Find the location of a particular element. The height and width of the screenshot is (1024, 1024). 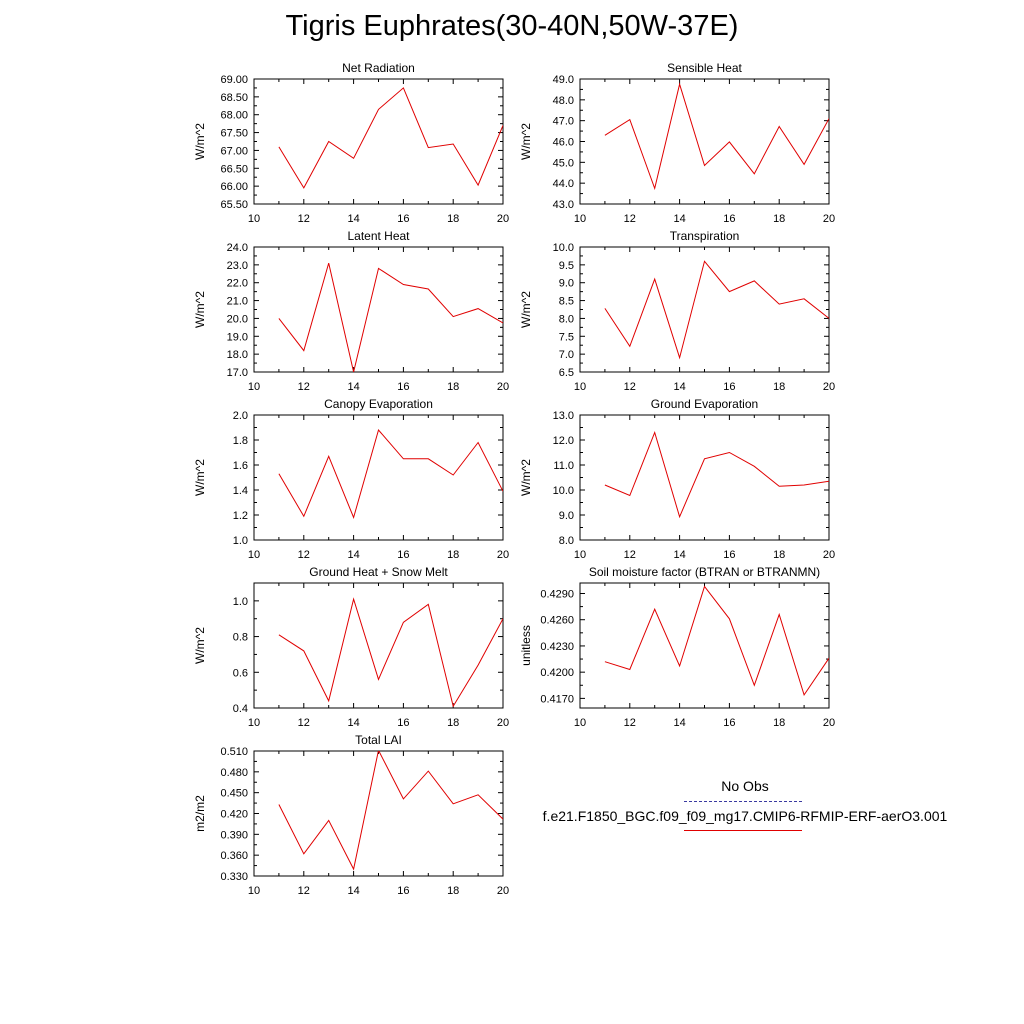

y-tick-label: 66.00 is located at coordinates (234, 187).